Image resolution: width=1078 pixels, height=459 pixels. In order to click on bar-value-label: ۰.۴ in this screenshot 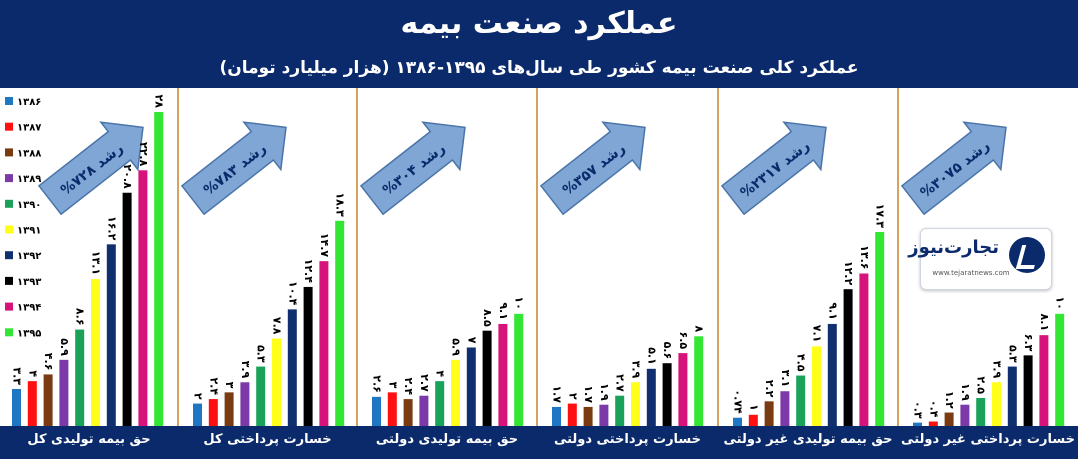, I will do `click(933, 409)`.